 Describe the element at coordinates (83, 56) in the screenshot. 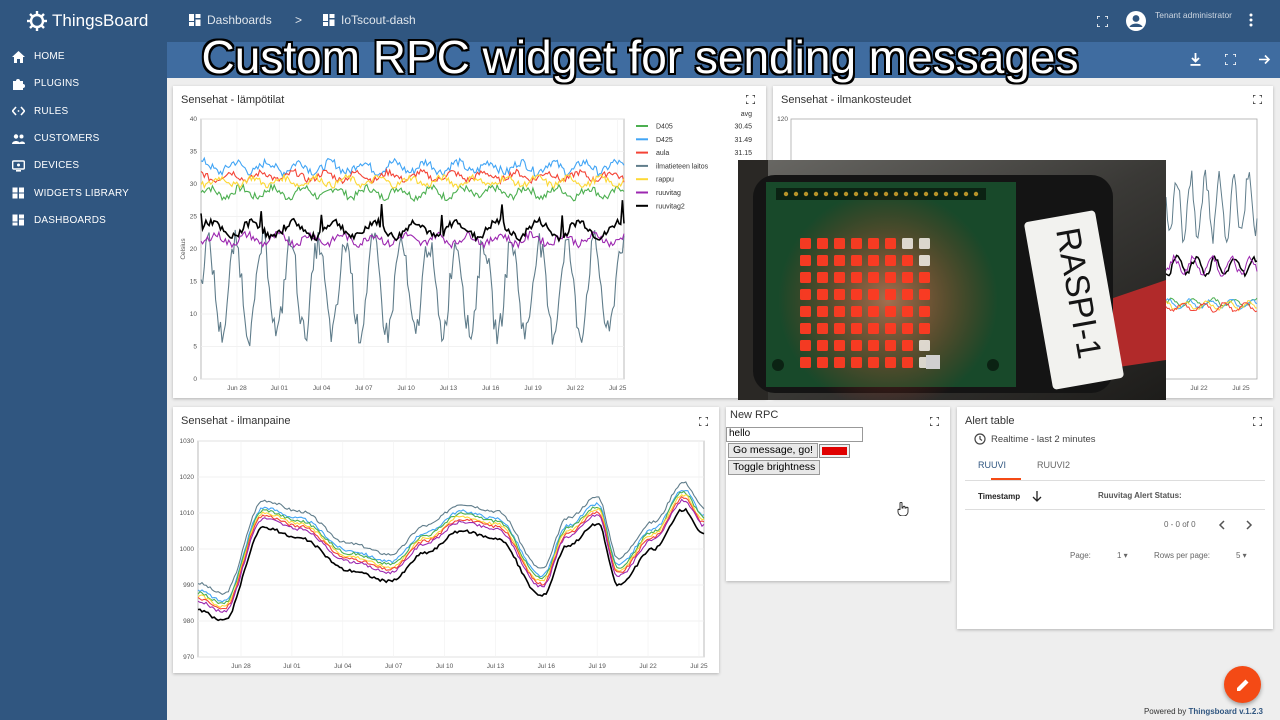

I see `sidebar-item-home: HOME` at that location.